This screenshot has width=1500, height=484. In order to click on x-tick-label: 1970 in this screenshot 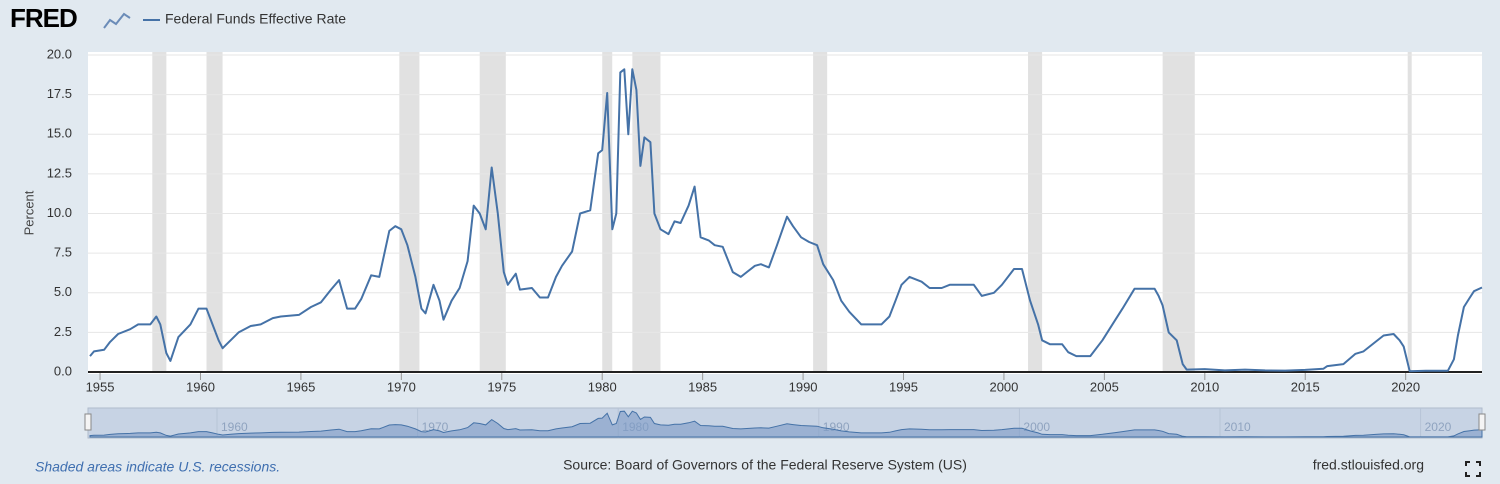, I will do `click(401, 386)`.